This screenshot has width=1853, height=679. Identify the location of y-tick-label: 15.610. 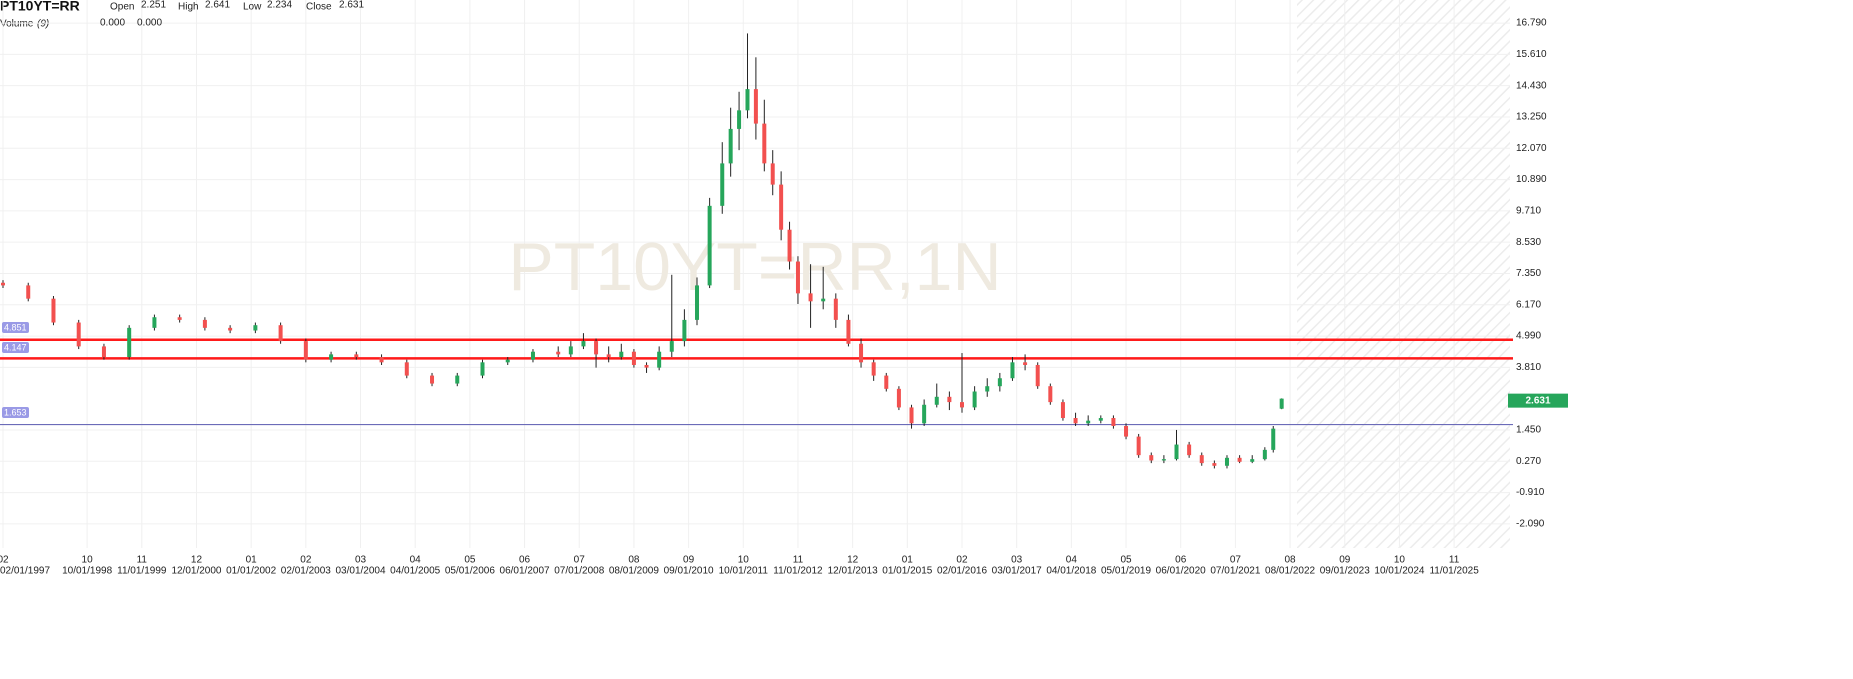
(1531, 54).